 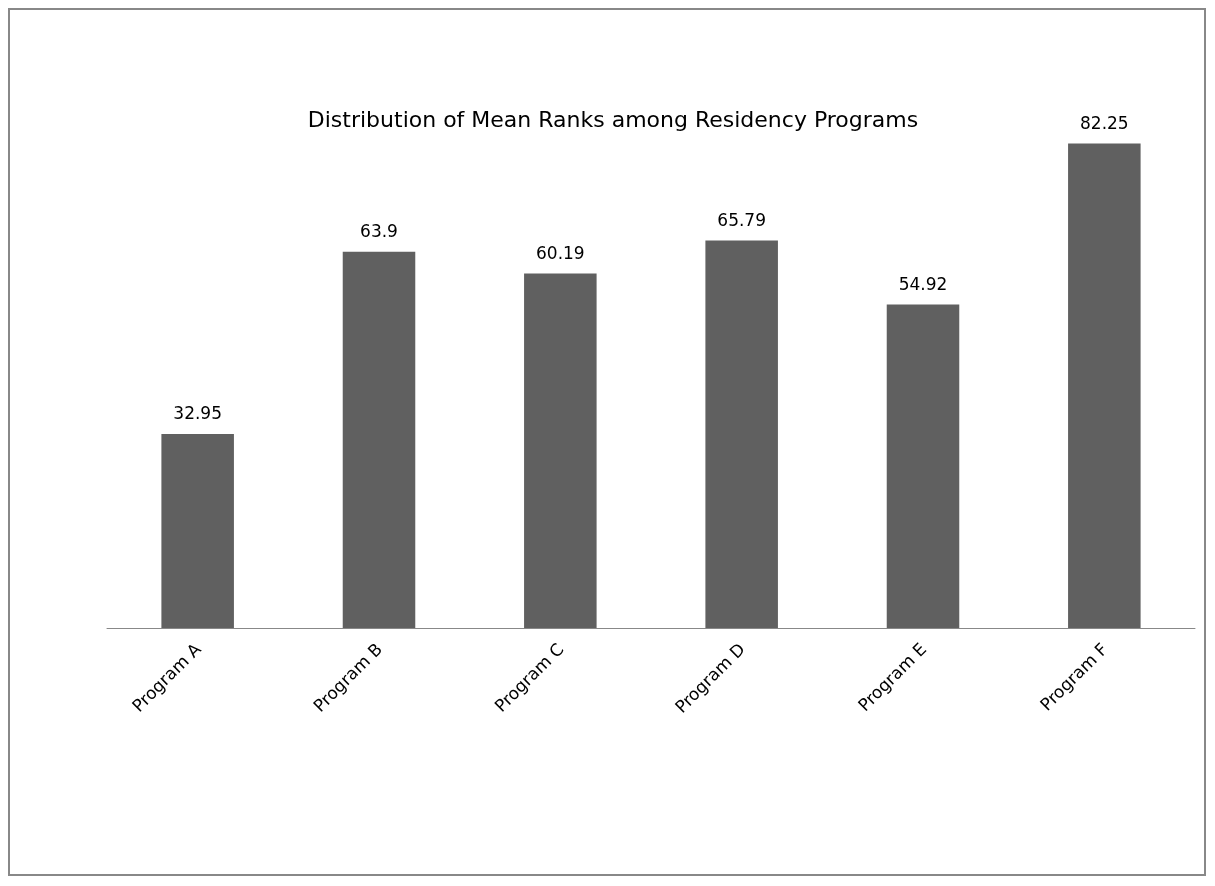 What do you see at coordinates (1104, 123) in the screenshot?
I see `data-label: 82.25` at bounding box center [1104, 123].